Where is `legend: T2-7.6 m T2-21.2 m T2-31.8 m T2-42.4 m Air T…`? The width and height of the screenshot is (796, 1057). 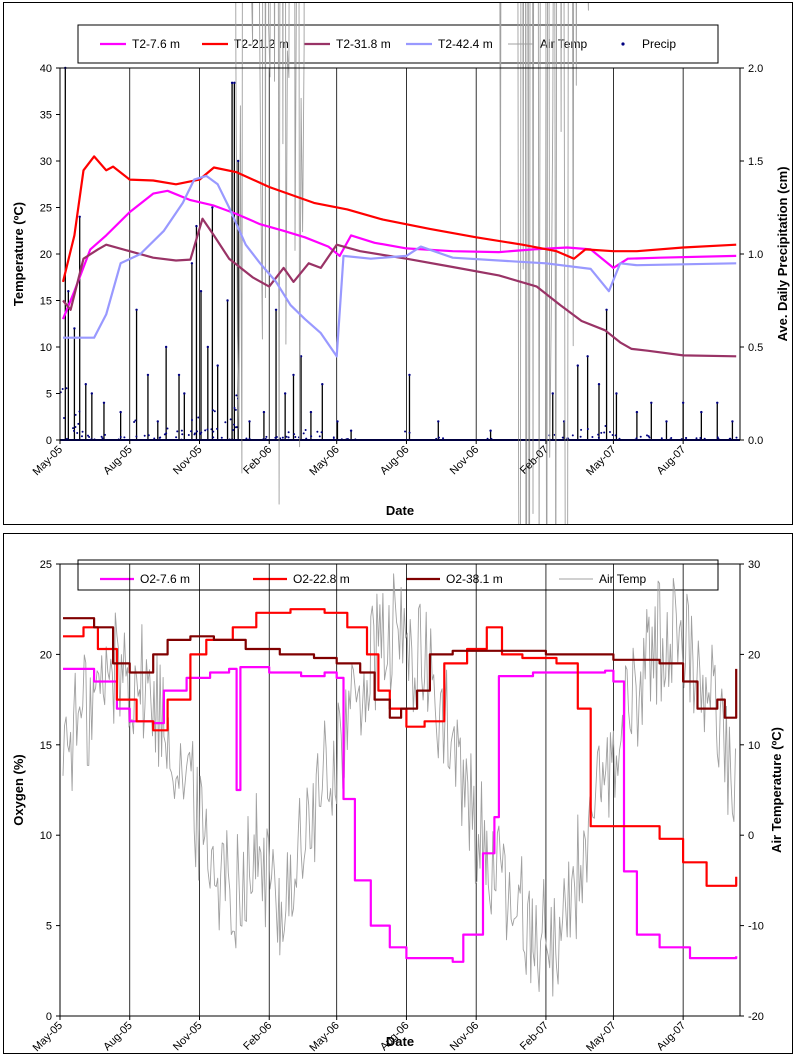
legend: T2-7.6 m T2-21.2 m T2-31.8 m T2-42.4 m Air T… is located at coordinates (388, 44).